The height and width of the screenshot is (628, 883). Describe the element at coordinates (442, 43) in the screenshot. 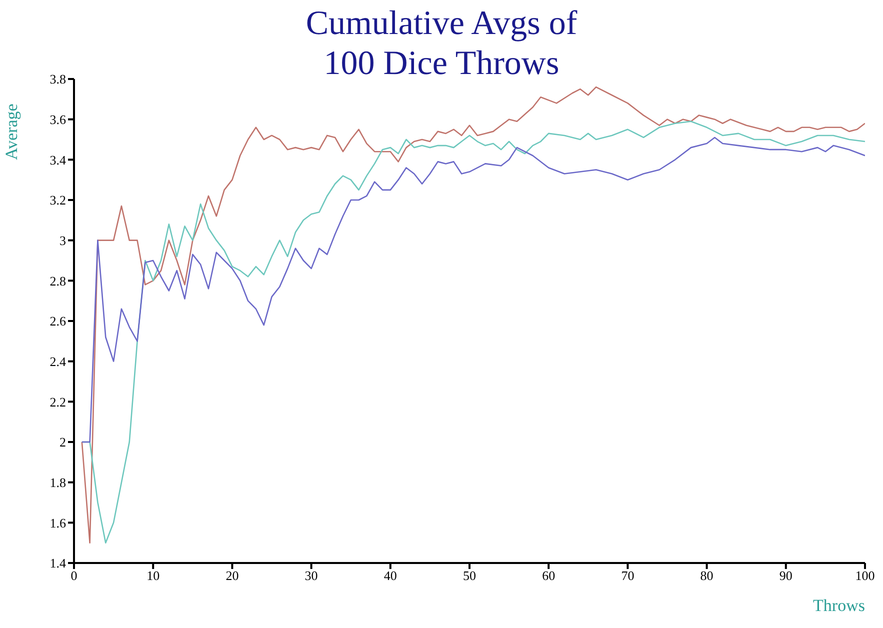

I see `chart-title: Cumulative Avgs of 100 Dice Throws` at that location.